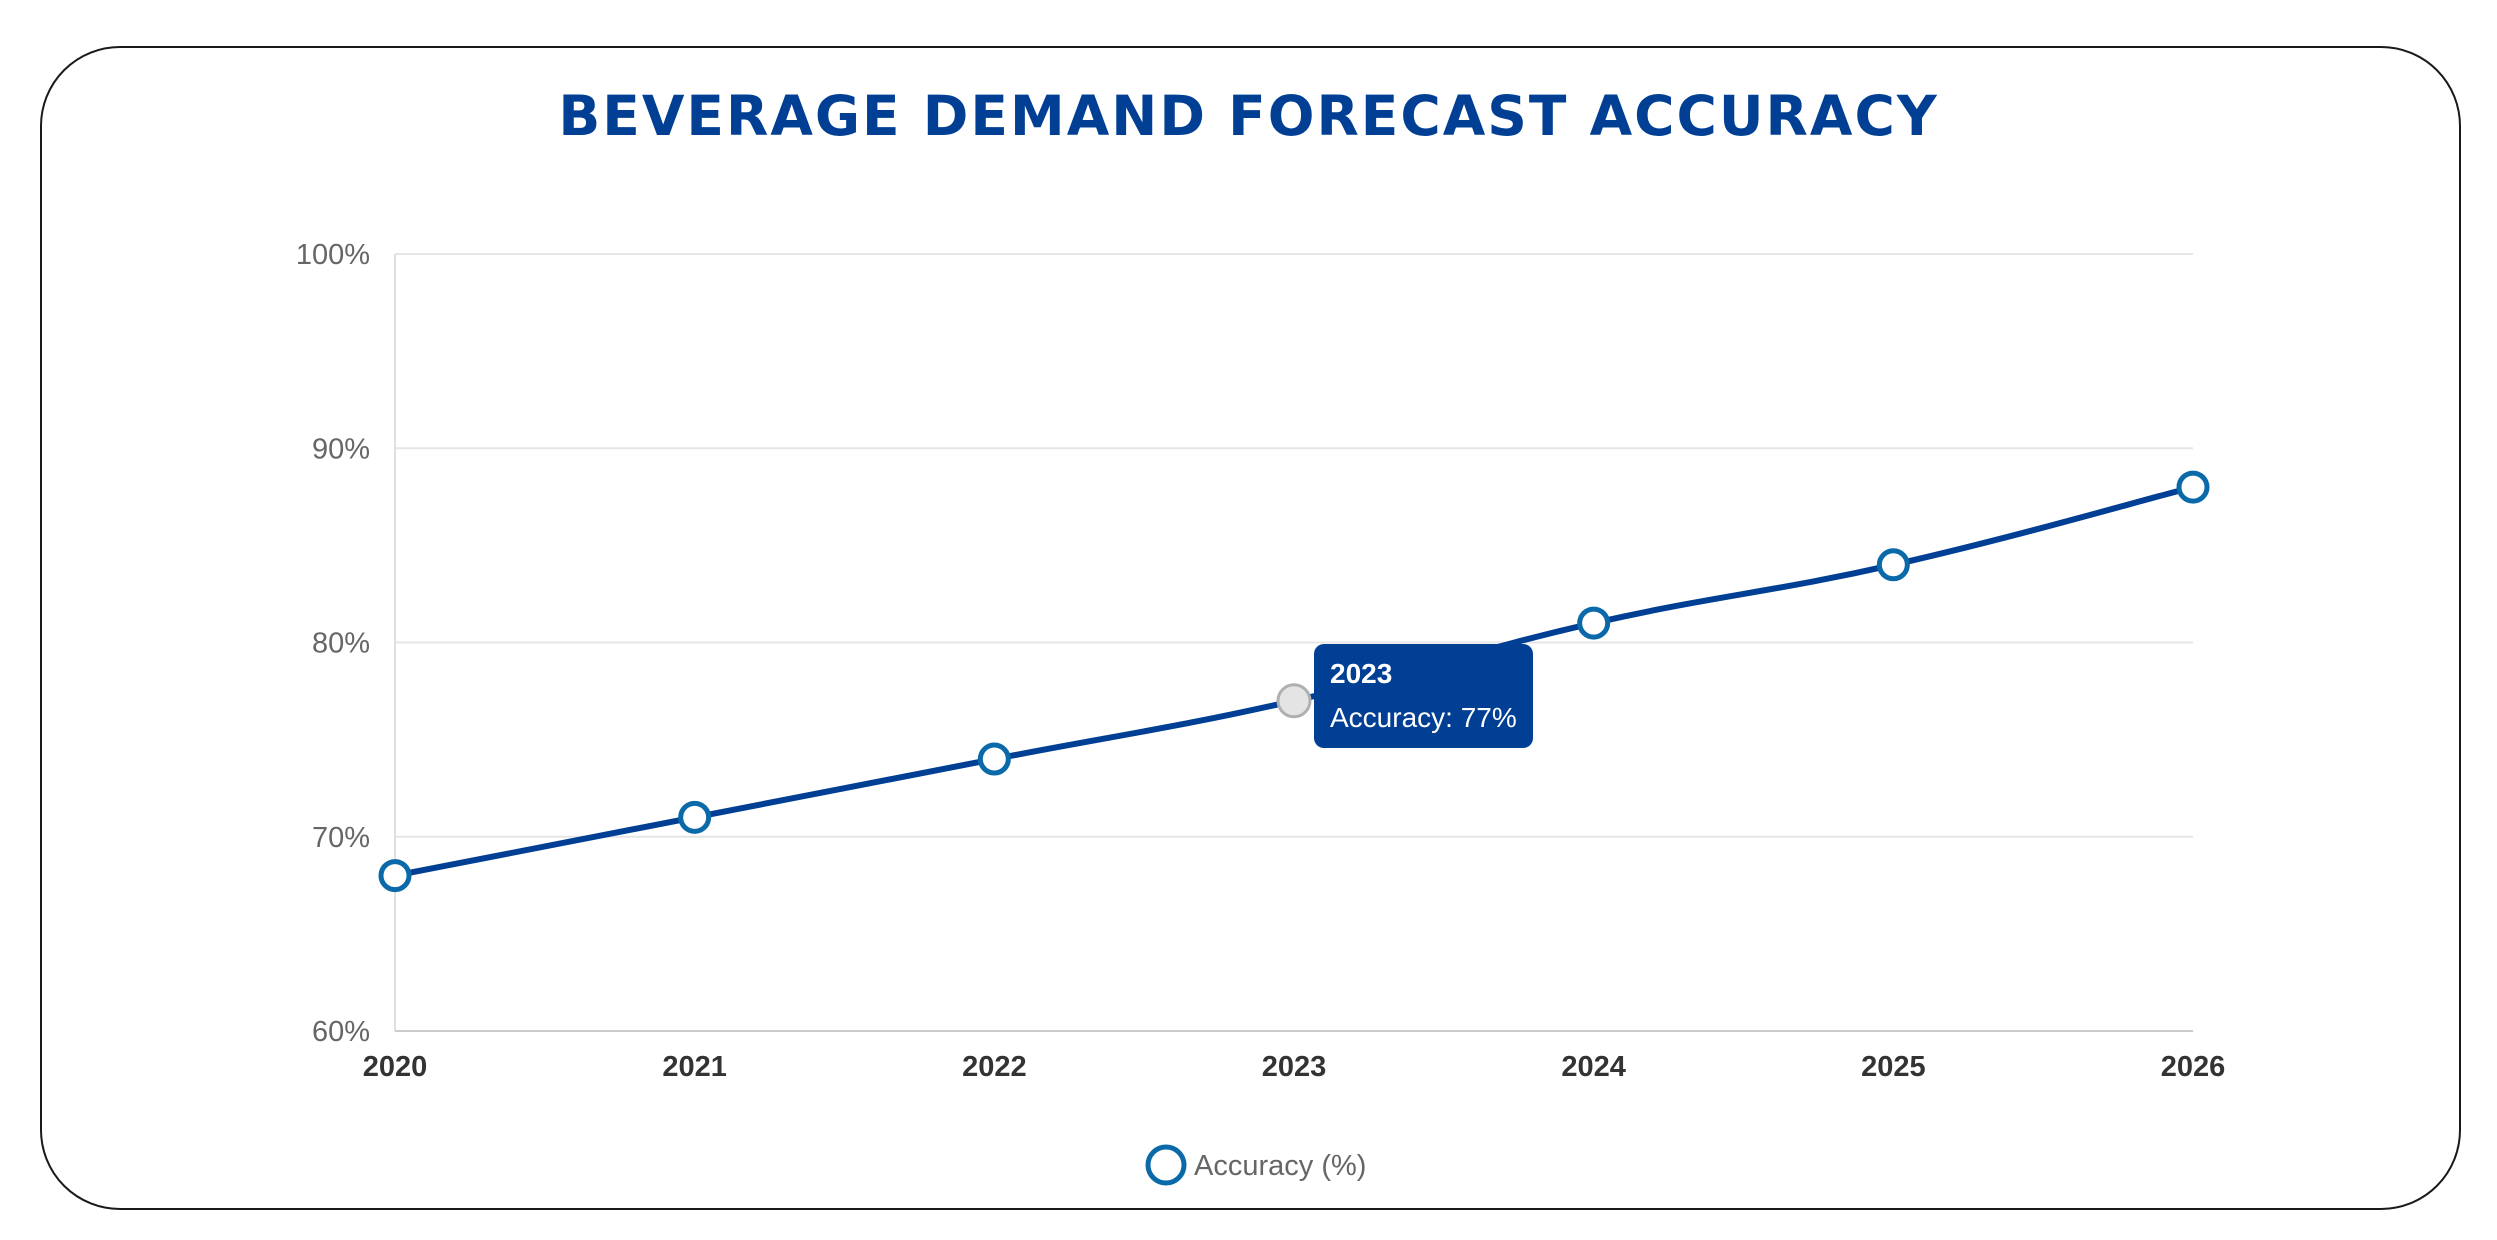 Image resolution: width=2497 pixels, height=1240 pixels. Describe the element at coordinates (333, 255) in the screenshot. I see `y-tick-label: 100%` at that location.